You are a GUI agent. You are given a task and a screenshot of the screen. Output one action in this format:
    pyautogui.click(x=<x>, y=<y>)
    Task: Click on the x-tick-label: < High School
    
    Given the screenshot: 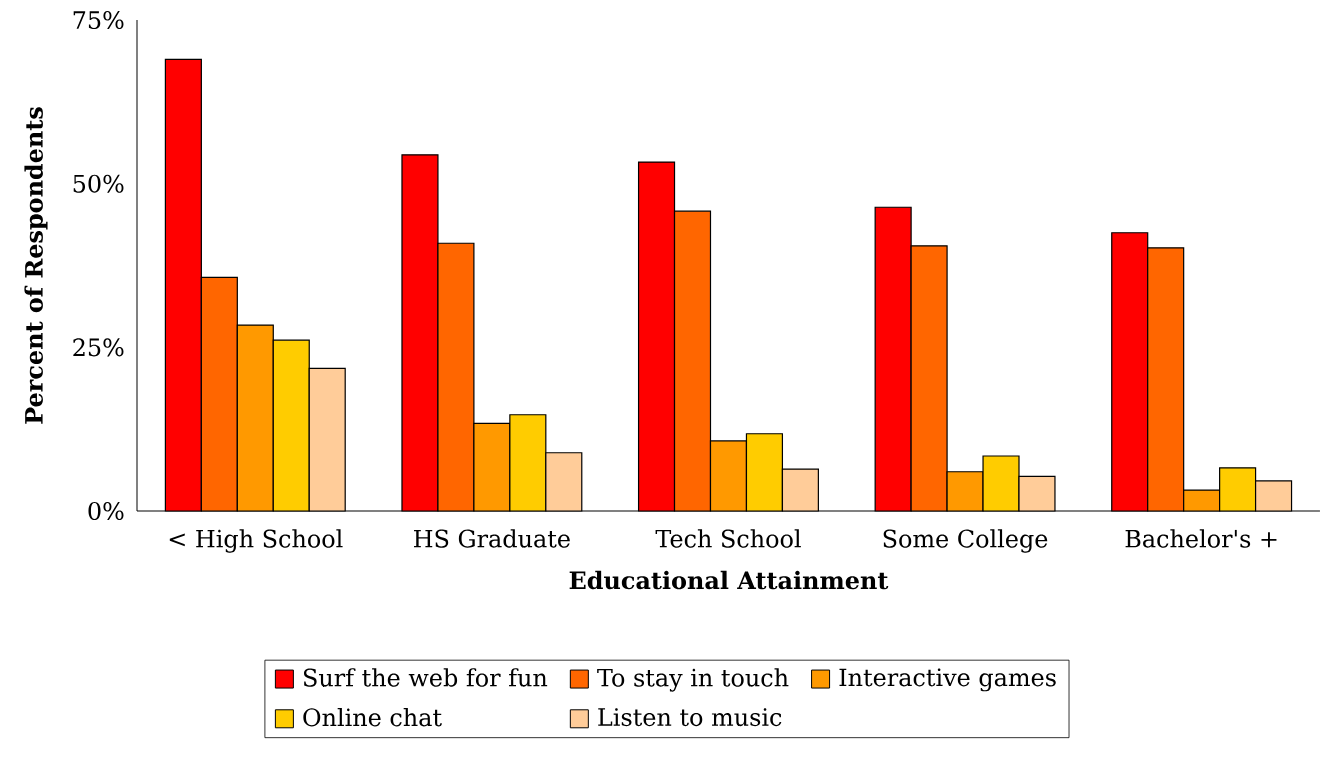 What is the action you would take?
    pyautogui.click(x=256, y=541)
    